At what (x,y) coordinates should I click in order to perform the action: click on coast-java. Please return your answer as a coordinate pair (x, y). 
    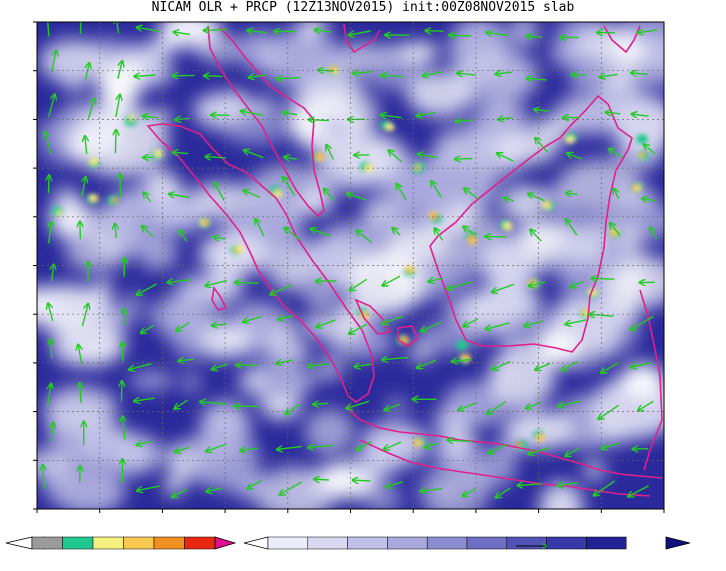
    Looking at the image, I should click on (504, 442).